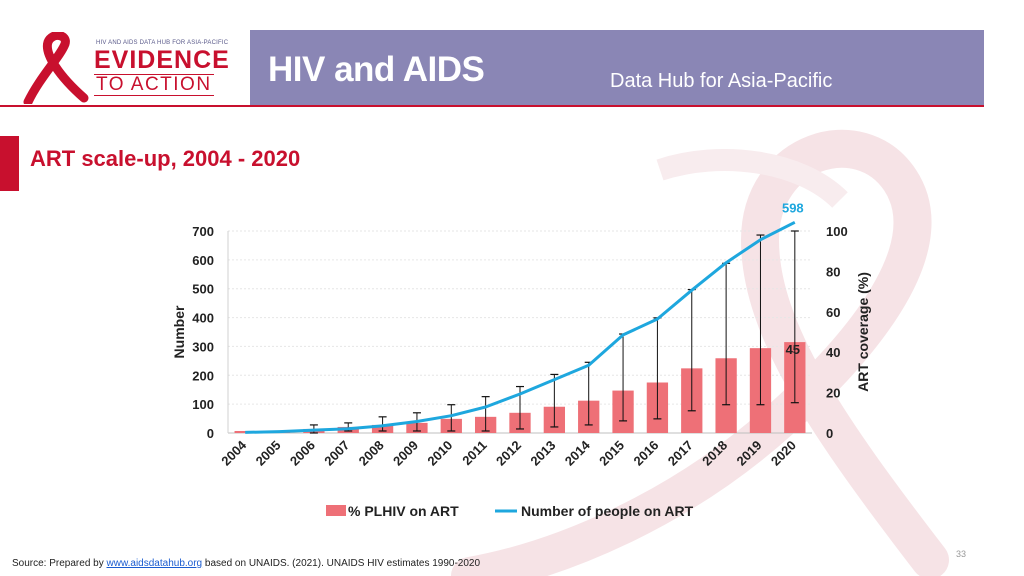 Image resolution: width=1024 pixels, height=576 pixels. What do you see at coordinates (336, 510) in the screenshot?
I see `legend-swatch-bars` at bounding box center [336, 510].